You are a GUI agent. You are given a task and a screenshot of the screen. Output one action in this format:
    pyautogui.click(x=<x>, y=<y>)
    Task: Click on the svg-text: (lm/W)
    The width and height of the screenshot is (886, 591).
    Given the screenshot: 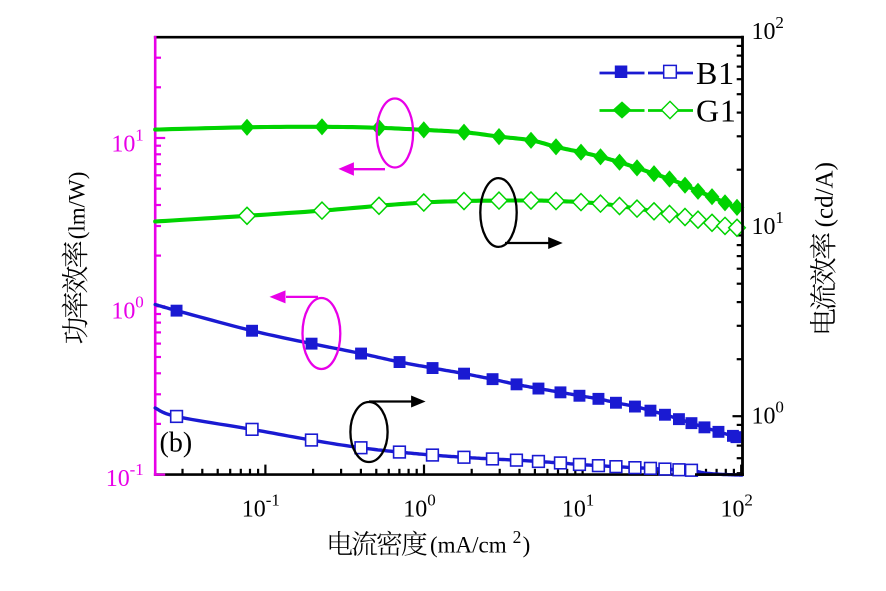 What is the action you would take?
    pyautogui.click(x=76, y=206)
    